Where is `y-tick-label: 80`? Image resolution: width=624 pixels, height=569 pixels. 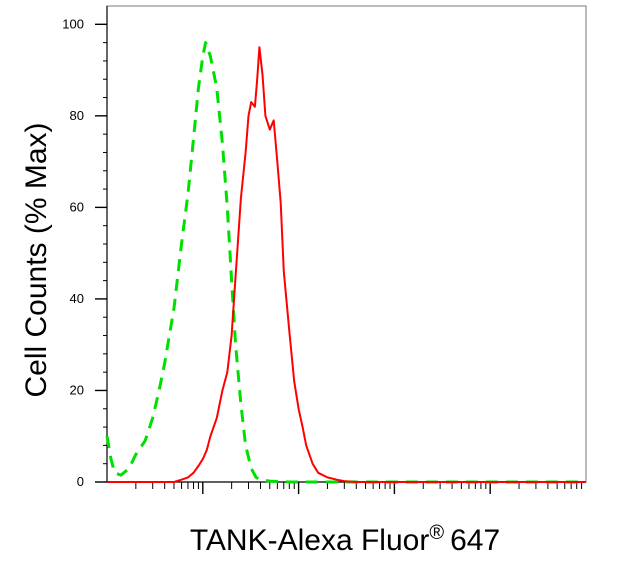
y-tick-label: 80 is located at coordinates (77, 115).